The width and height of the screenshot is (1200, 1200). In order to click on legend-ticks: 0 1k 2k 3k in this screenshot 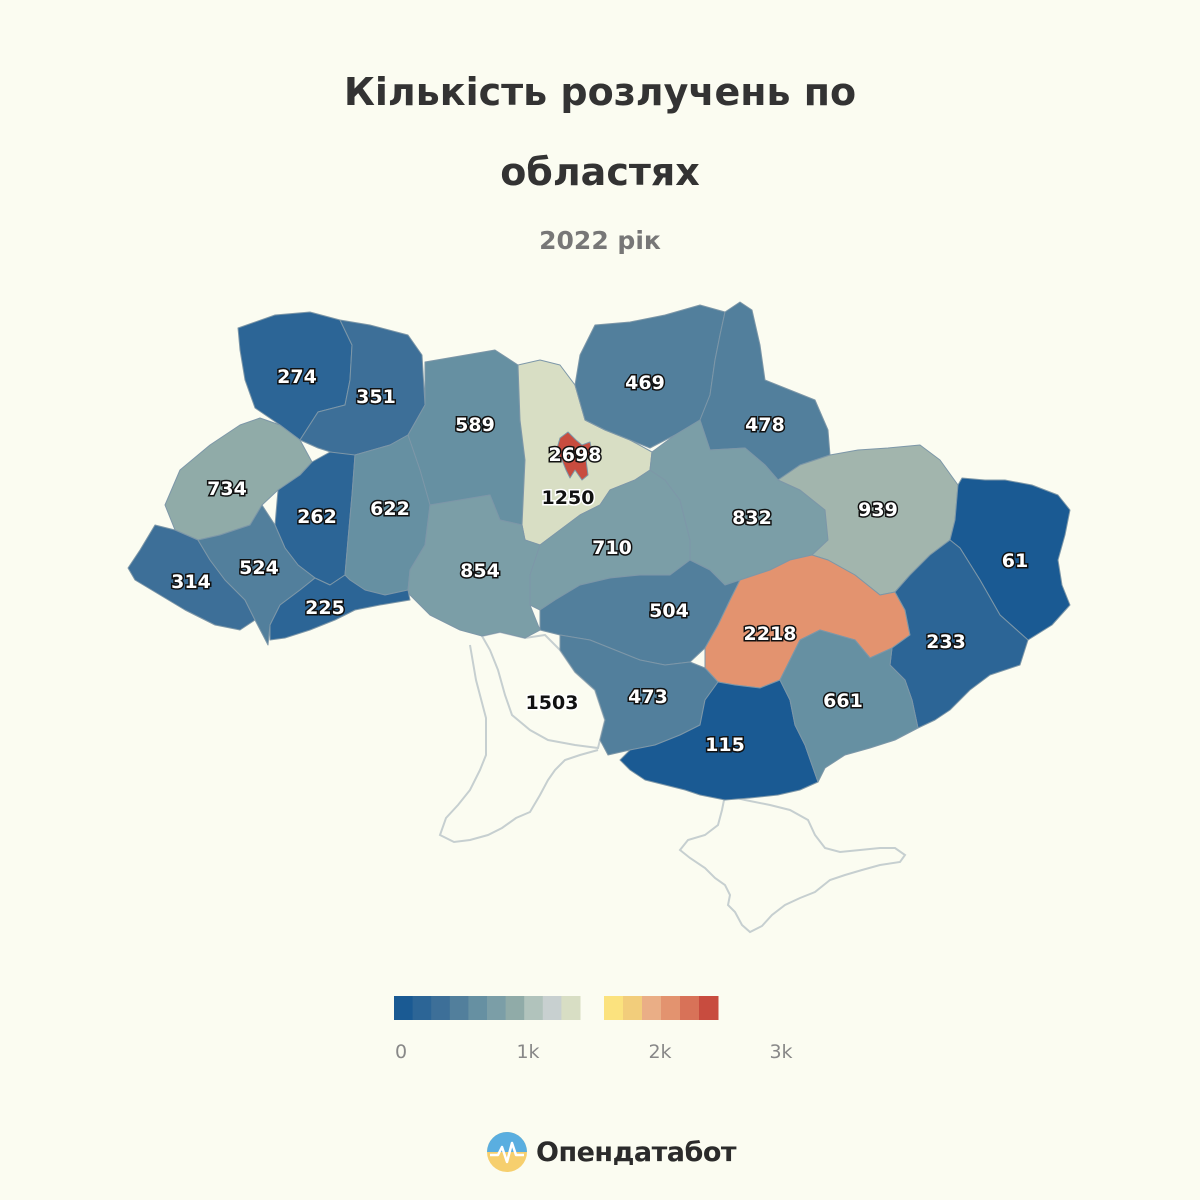, I will do `click(594, 1052)`.